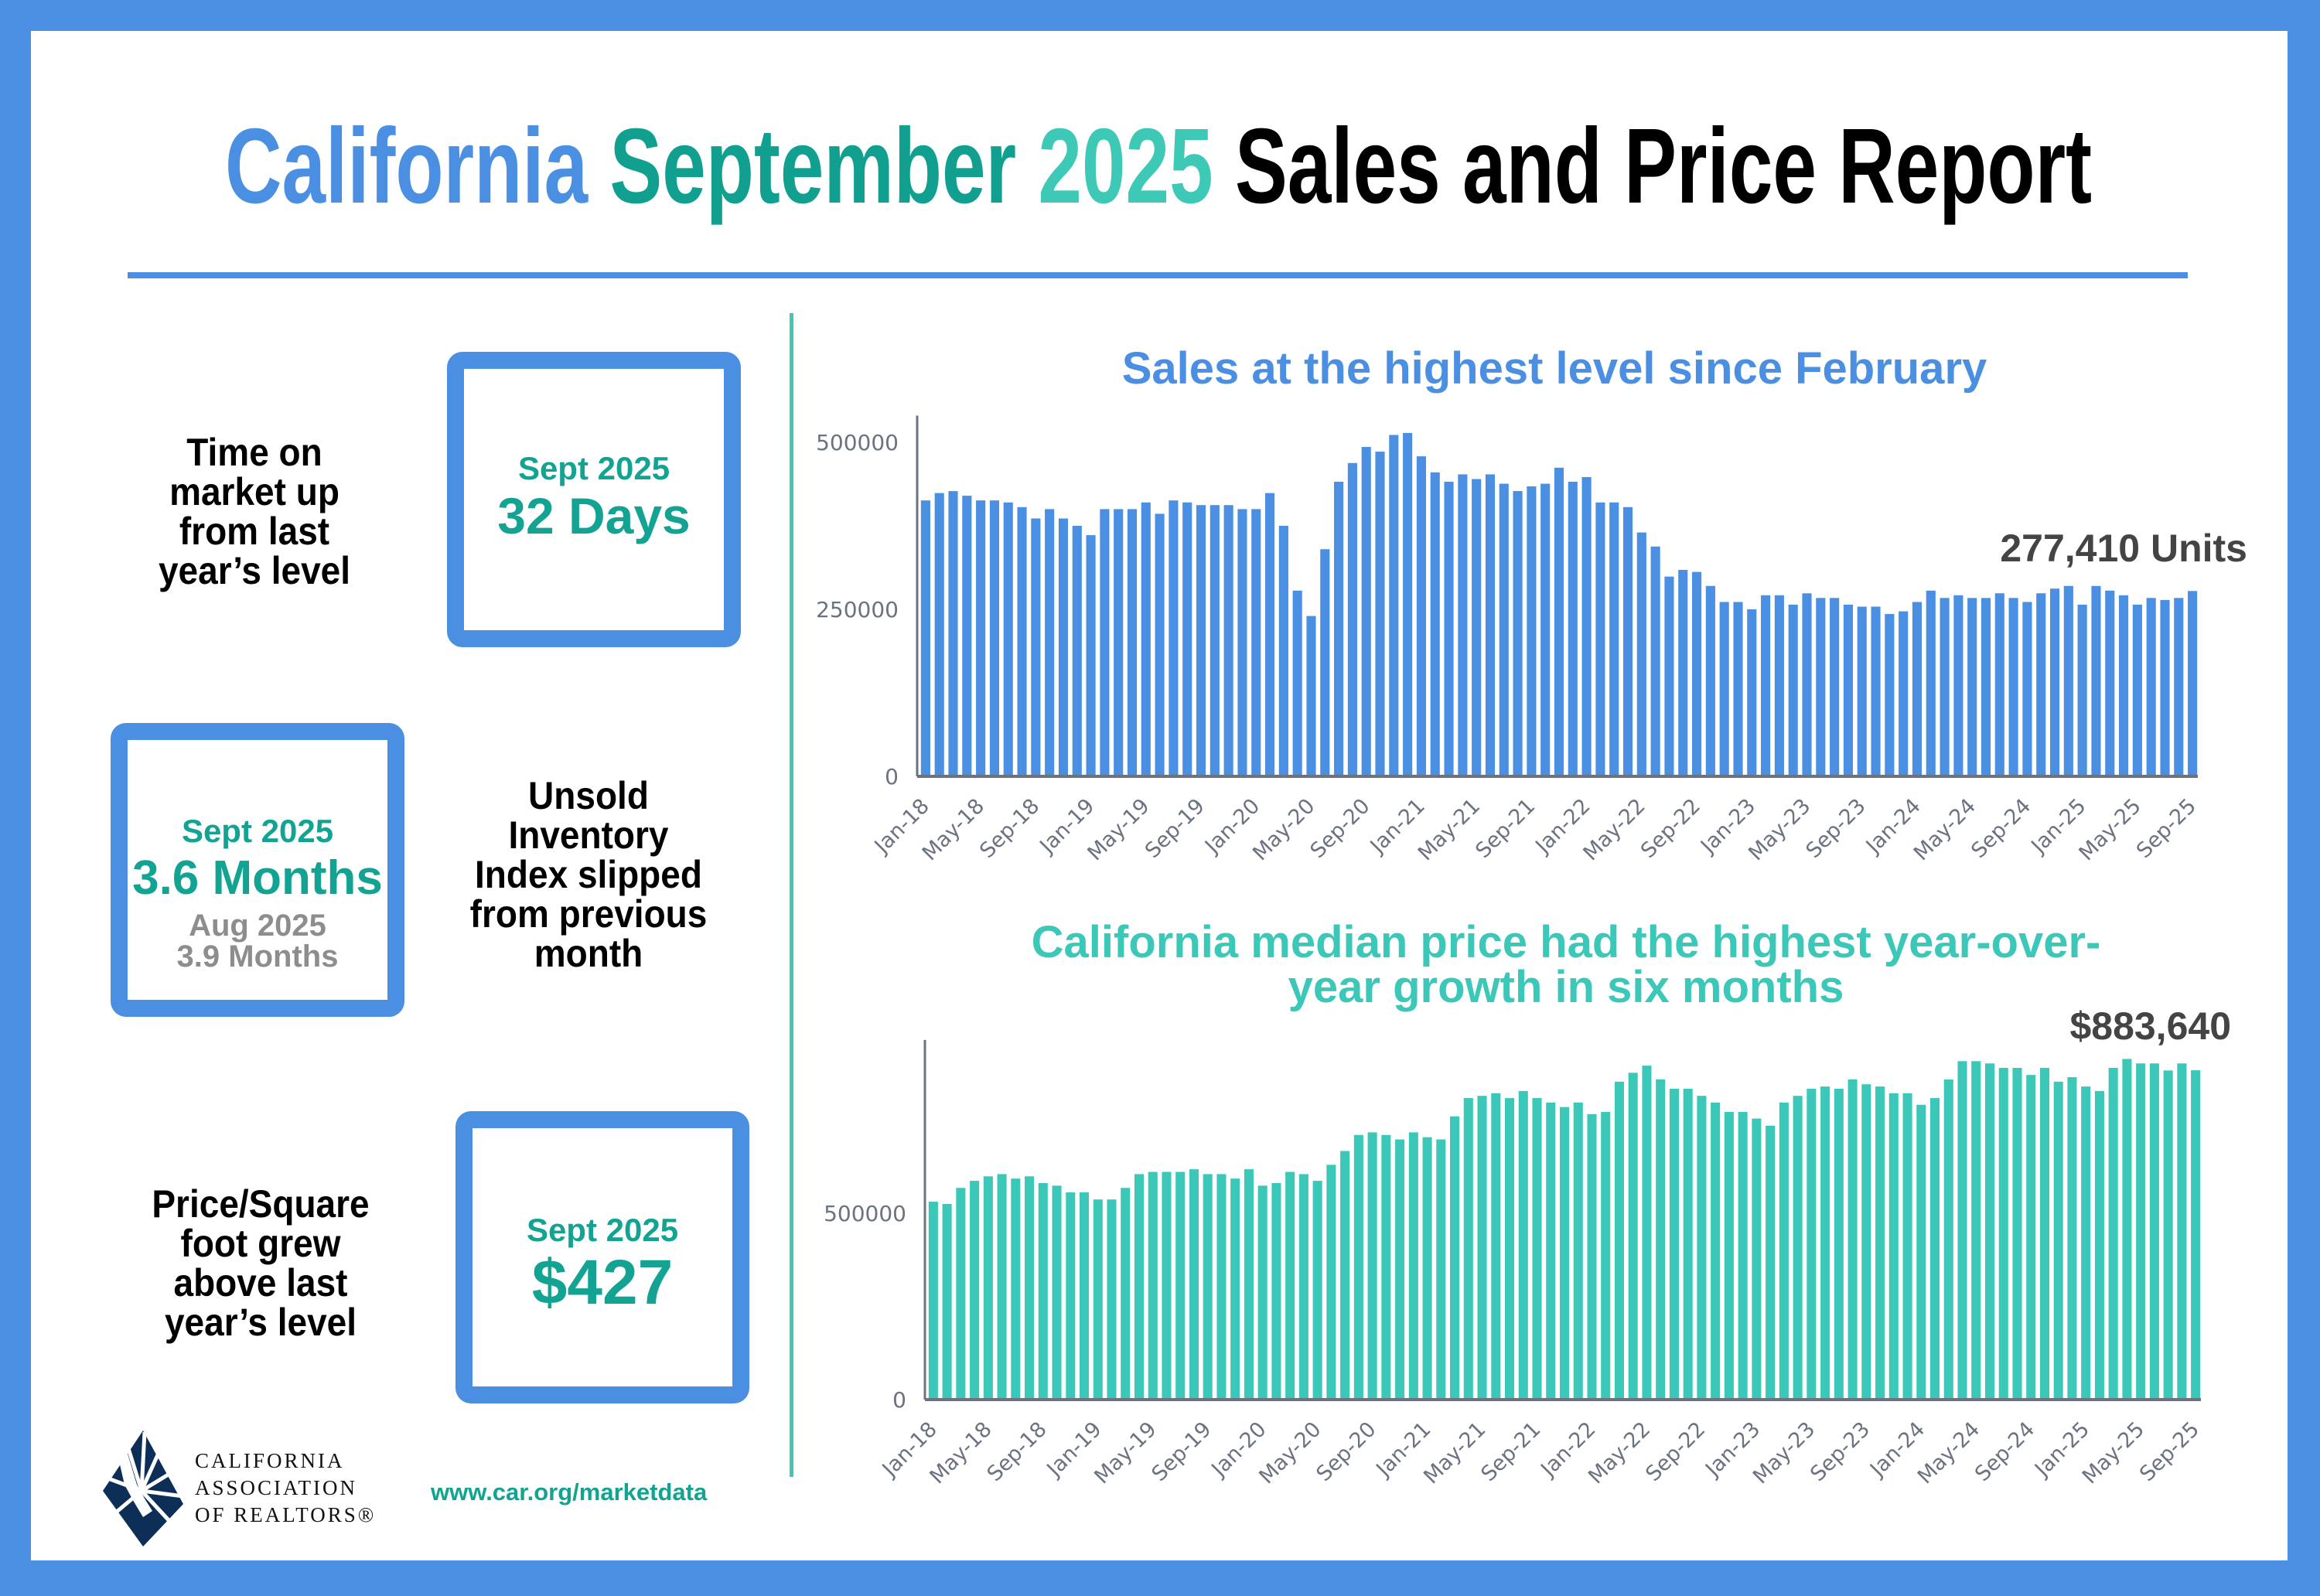 This screenshot has height=1596, width=2320. What do you see at coordinates (1018, 1451) in the screenshot?
I see `price-x-tick-label: Sep-18` at bounding box center [1018, 1451].